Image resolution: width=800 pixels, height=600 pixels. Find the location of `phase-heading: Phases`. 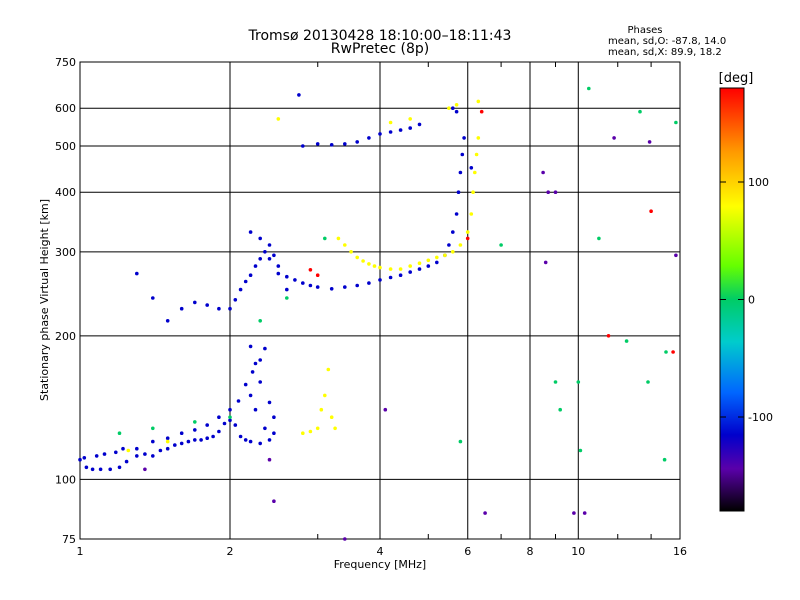

phase-heading: Phases is located at coordinates (644, 30).